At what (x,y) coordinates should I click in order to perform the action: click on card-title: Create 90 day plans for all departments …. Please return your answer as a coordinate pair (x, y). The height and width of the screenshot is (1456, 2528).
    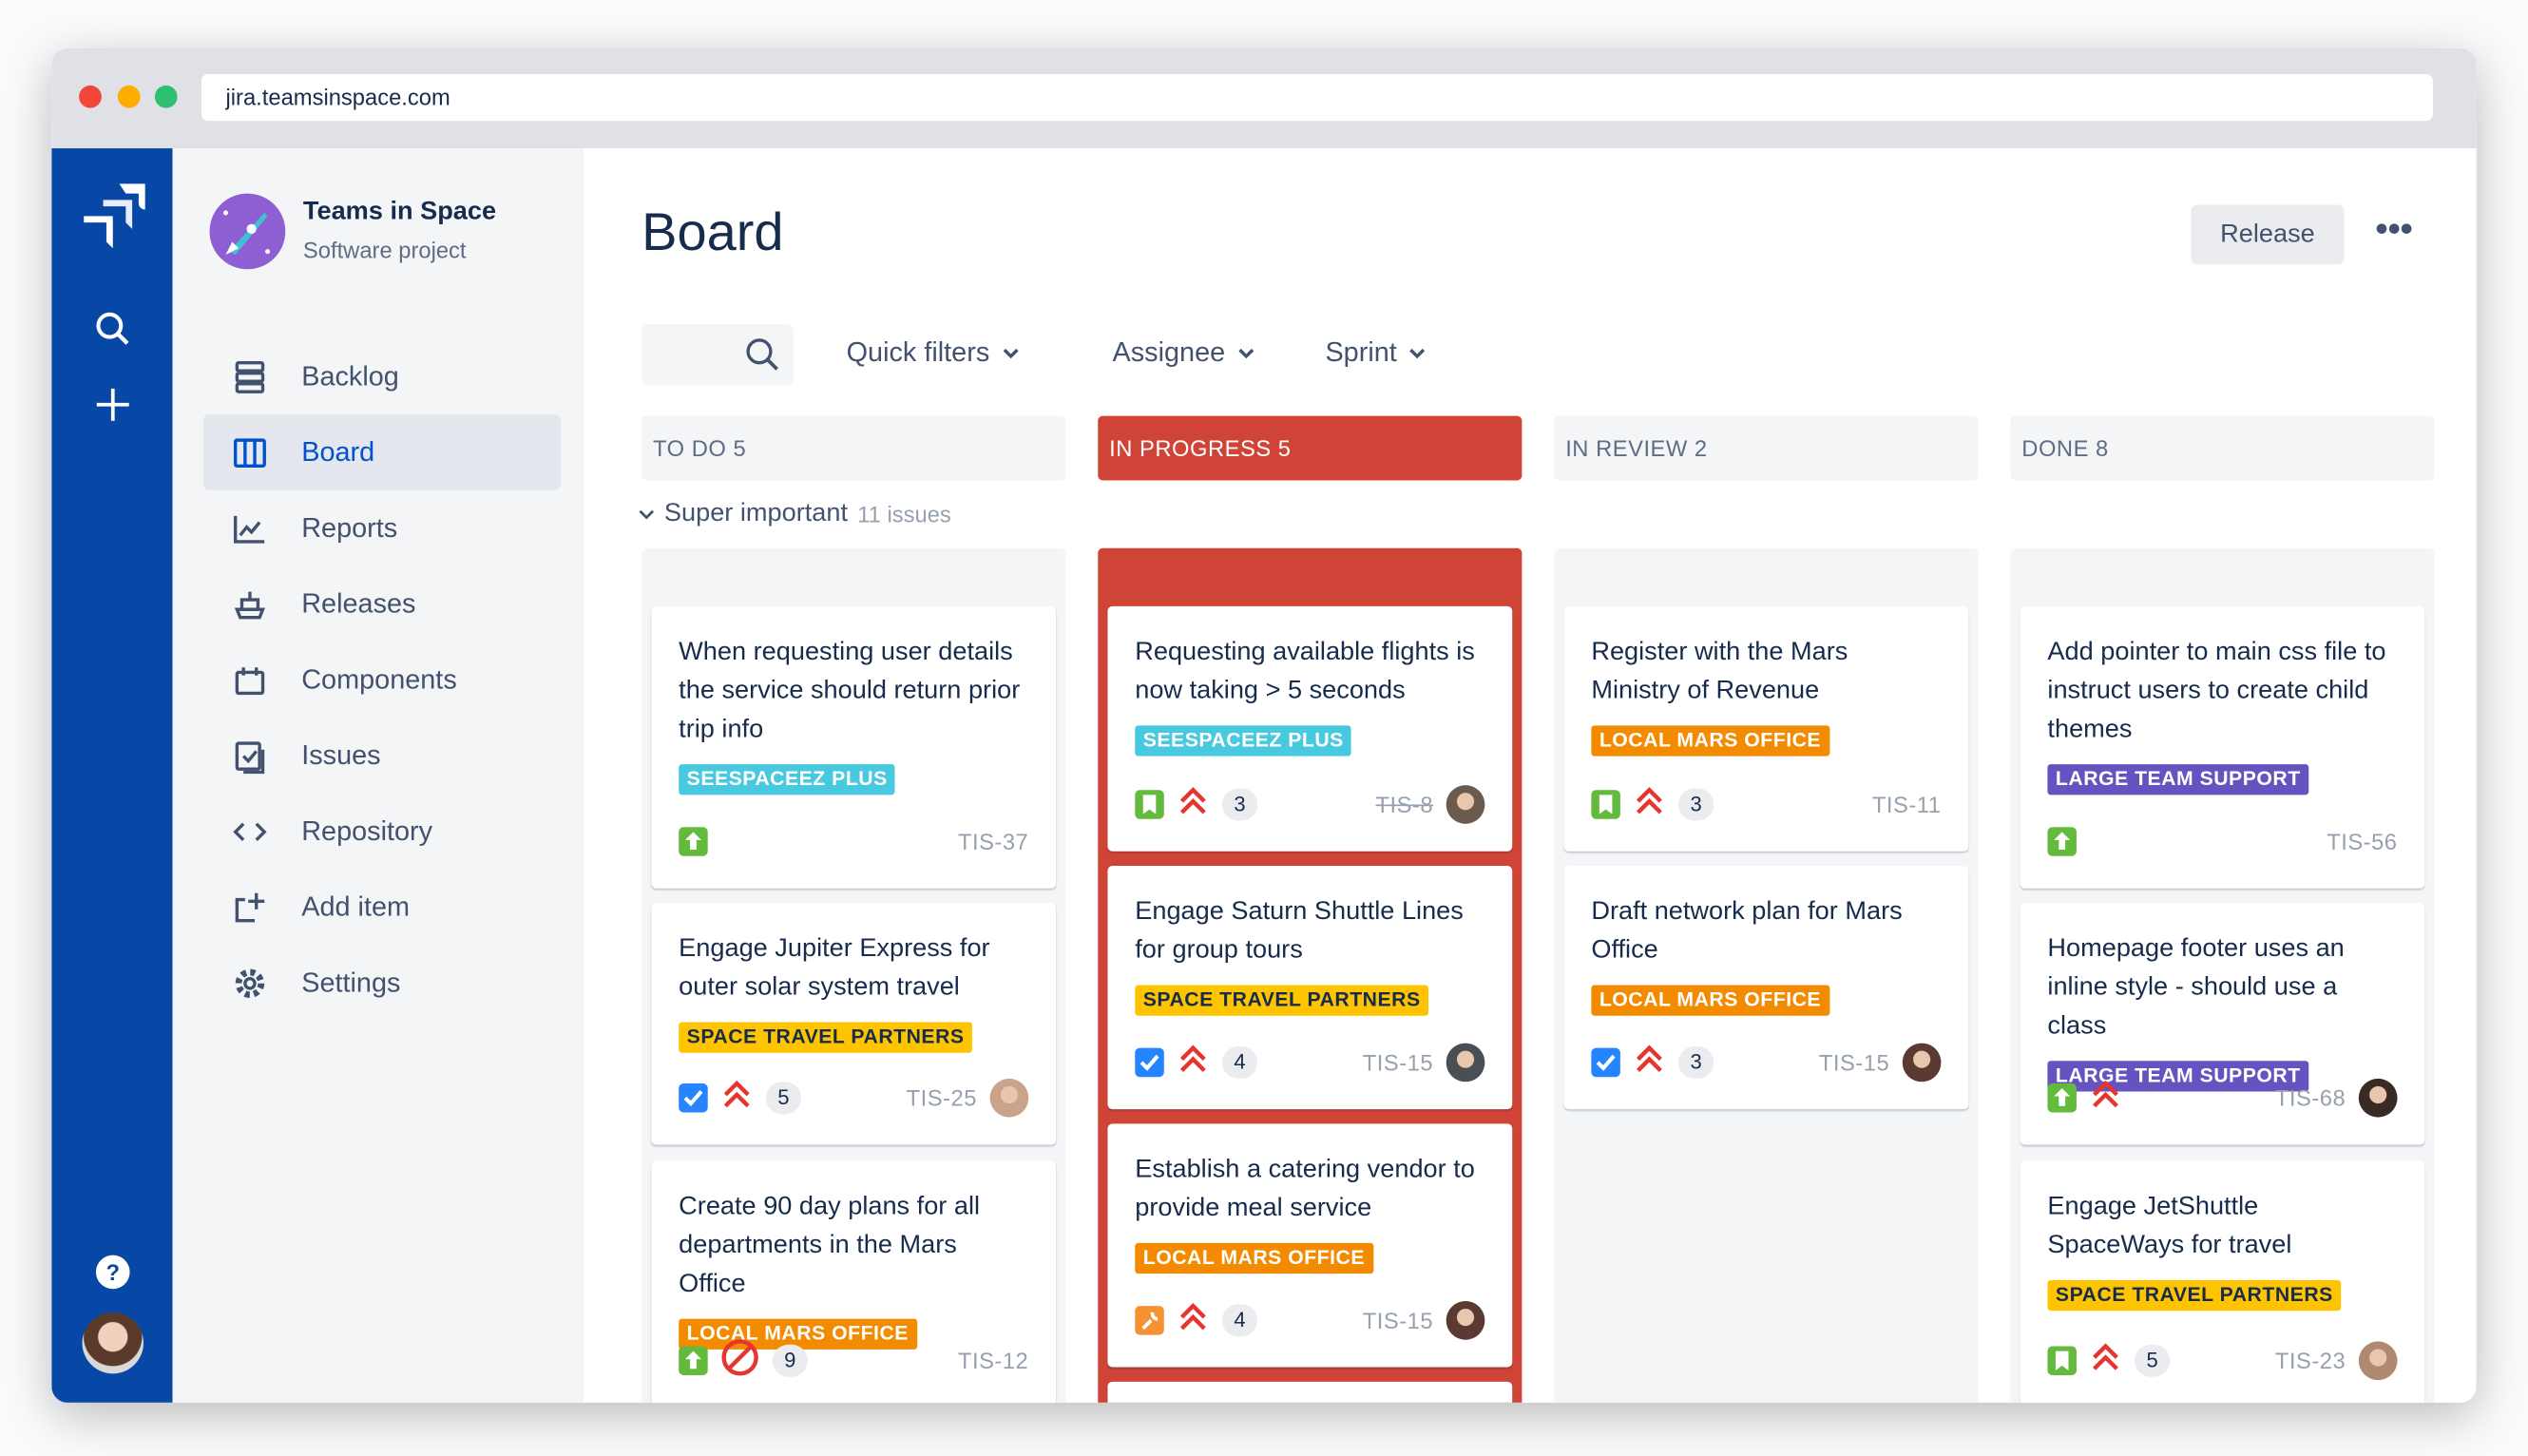
    Looking at the image, I should click on (830, 1245).